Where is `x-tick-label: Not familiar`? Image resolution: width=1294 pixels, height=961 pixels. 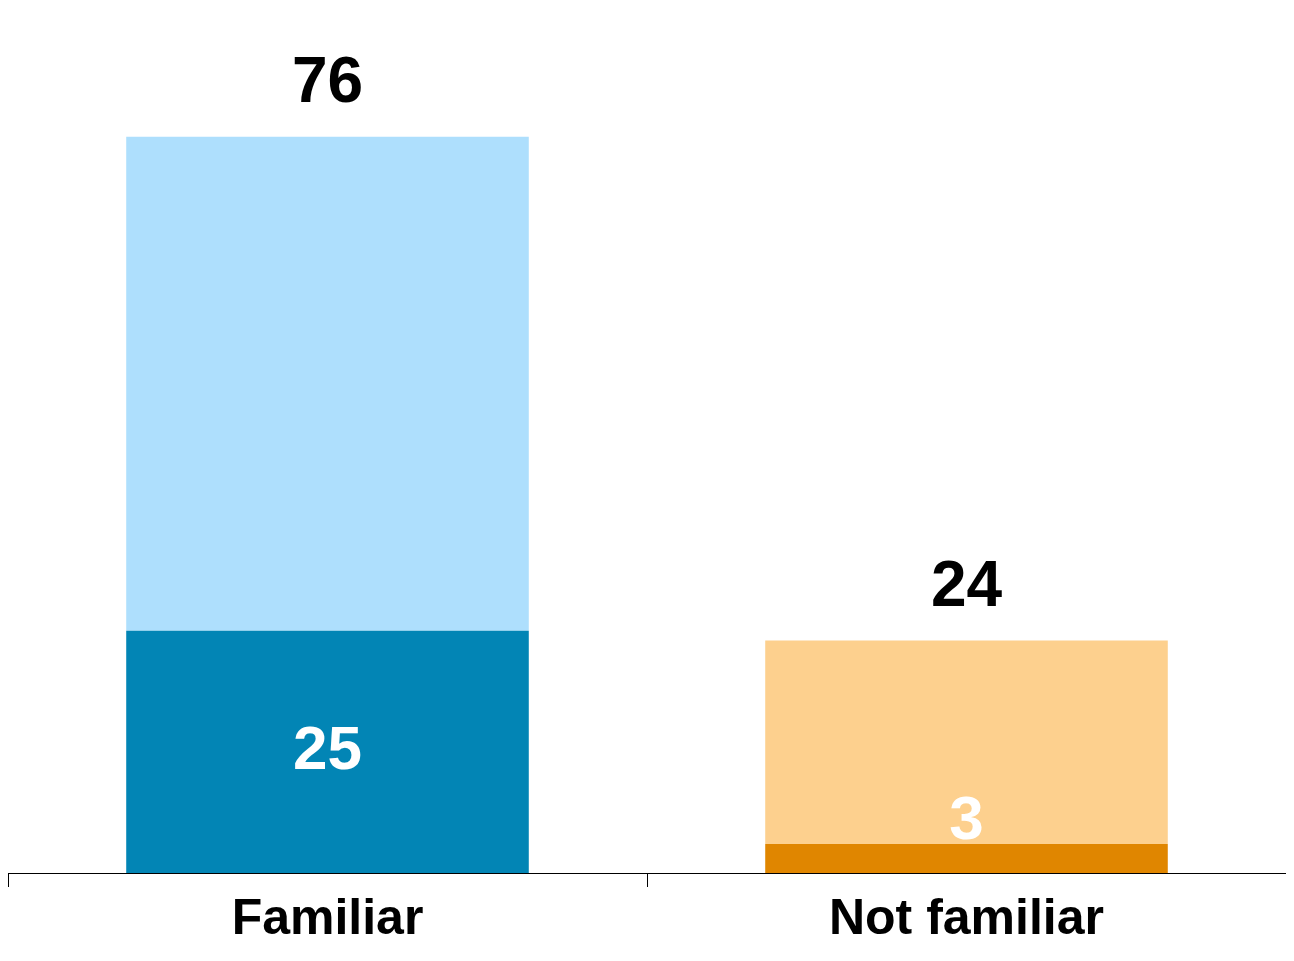 x-tick-label: Not familiar is located at coordinates (966, 916).